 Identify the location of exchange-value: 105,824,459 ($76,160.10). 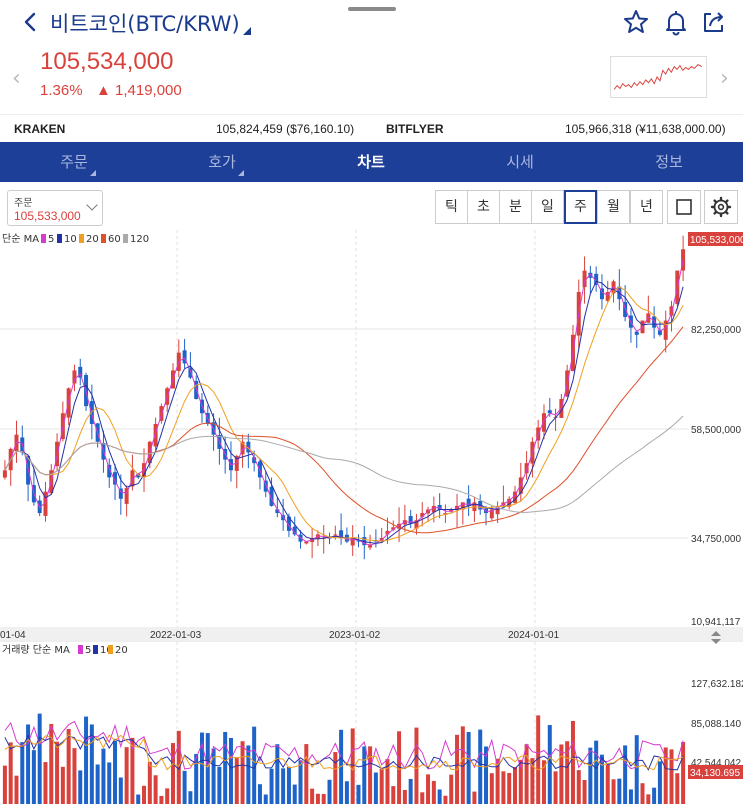
(285, 129).